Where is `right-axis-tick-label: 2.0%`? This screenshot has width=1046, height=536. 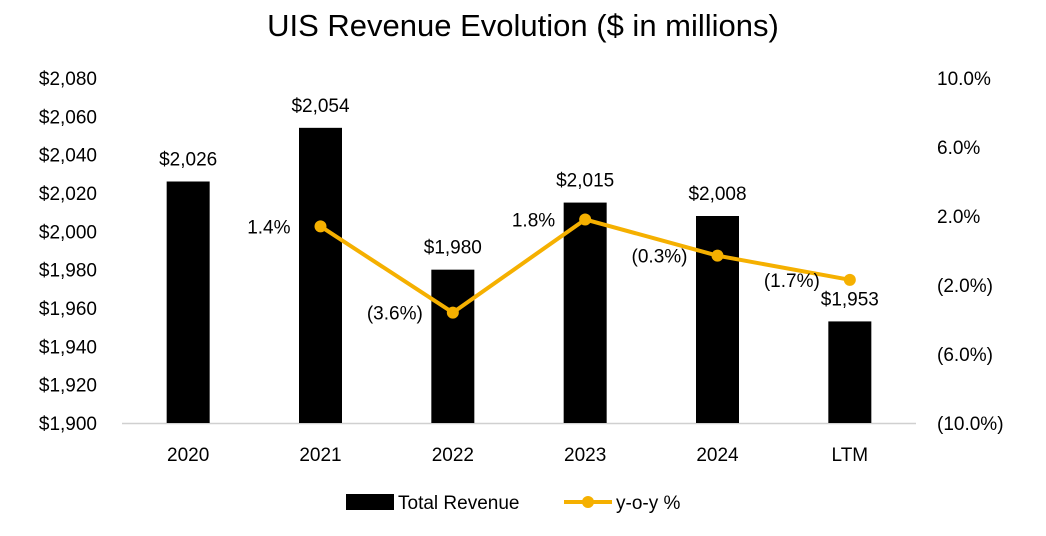
right-axis-tick-label: 2.0% is located at coordinates (958, 217).